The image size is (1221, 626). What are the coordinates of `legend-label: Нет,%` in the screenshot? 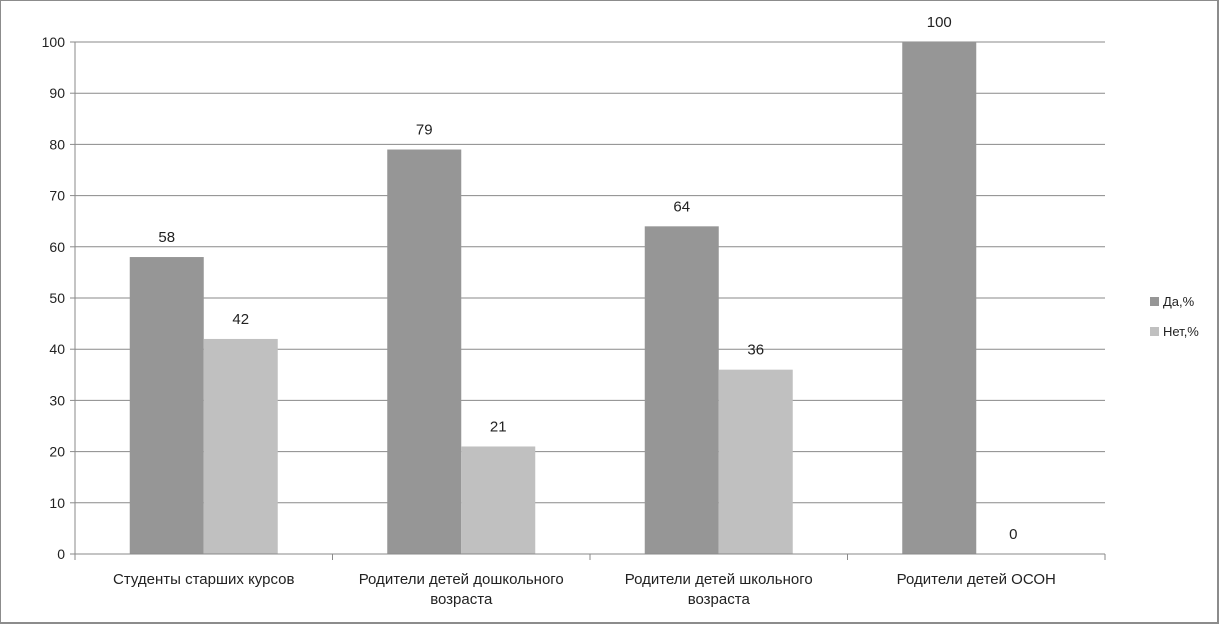 It's located at (1181, 331).